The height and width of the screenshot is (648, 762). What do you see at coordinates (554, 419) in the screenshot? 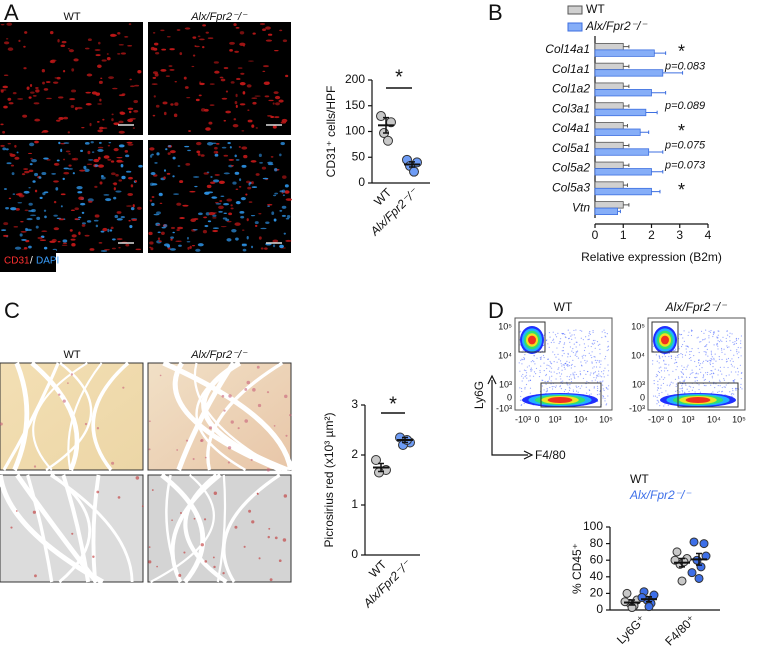
I see `x-tick-label: 10³` at bounding box center [554, 419].